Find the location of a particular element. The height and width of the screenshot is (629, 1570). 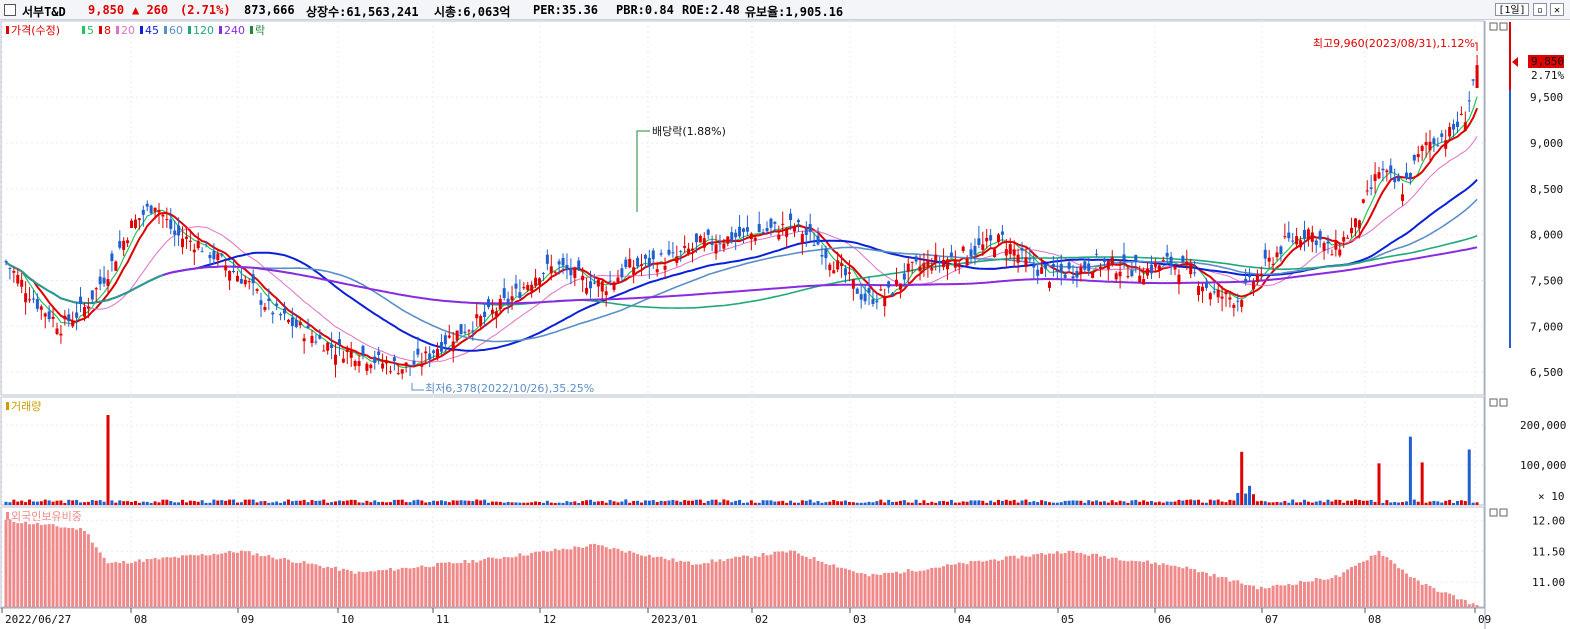

select-checkbox is located at coordinates (10, 10).